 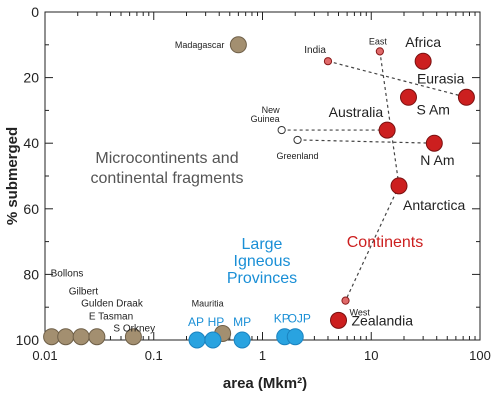 What do you see at coordinates (378, 41) in the screenshot?
I see `point-label-east: East` at bounding box center [378, 41].